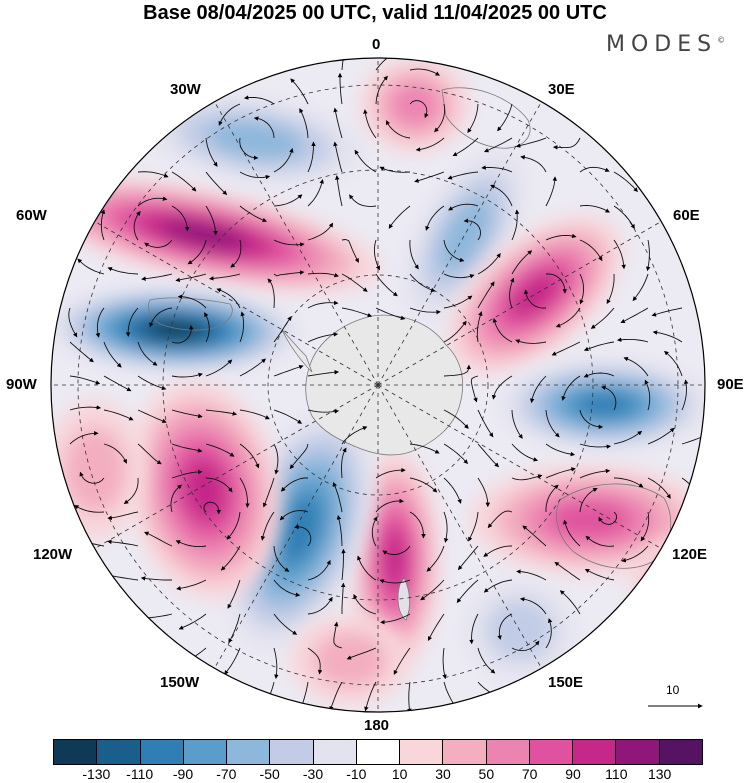 The width and height of the screenshot is (750, 783). I want to click on lon-label-150w: 150W, so click(180, 682).